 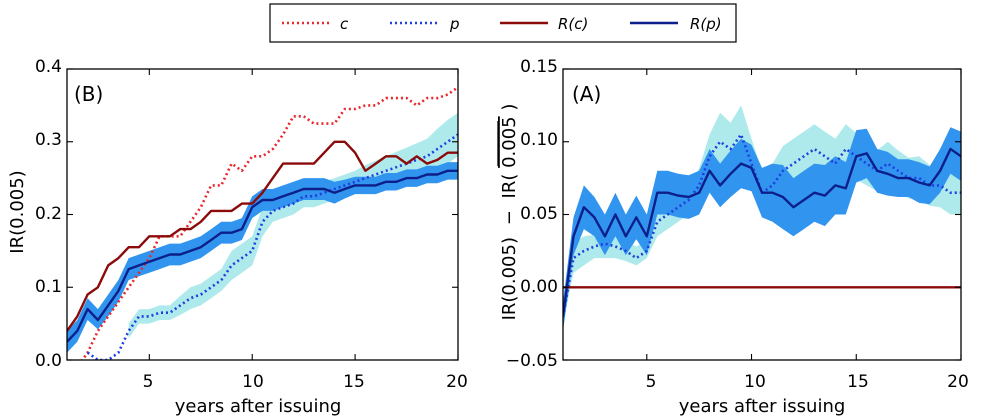 What do you see at coordinates (354, 382) in the screenshot?
I see `panel-b-xtick-label: 15` at bounding box center [354, 382].